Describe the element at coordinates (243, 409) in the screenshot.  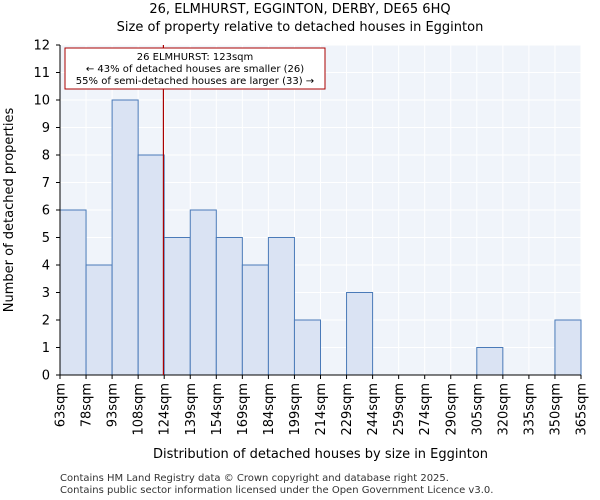
I see `x-tick-label: 169sqm` at that location.